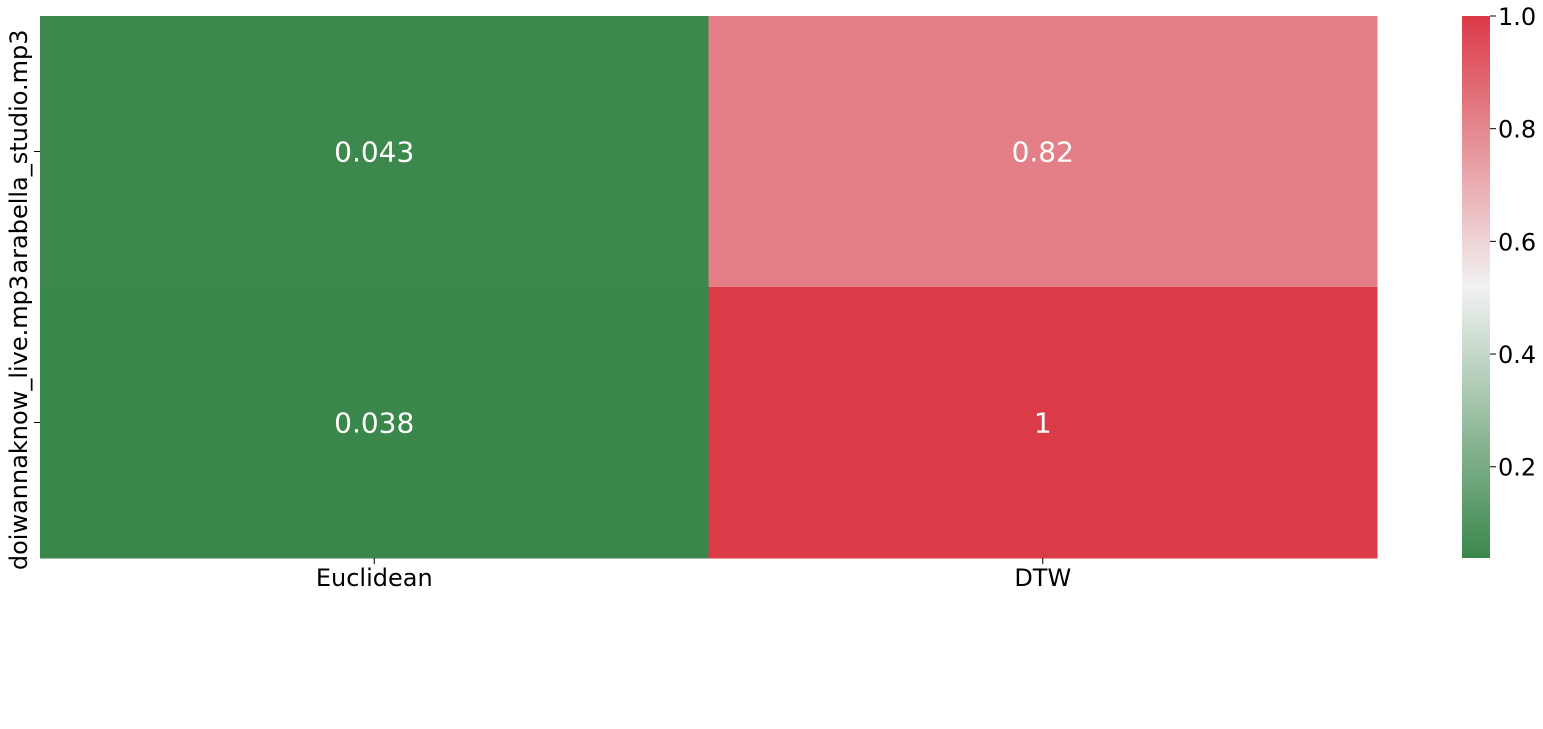 The image size is (1543, 729). I want to click on colorbar-tick-label: 1.0, so click(1517, 17).